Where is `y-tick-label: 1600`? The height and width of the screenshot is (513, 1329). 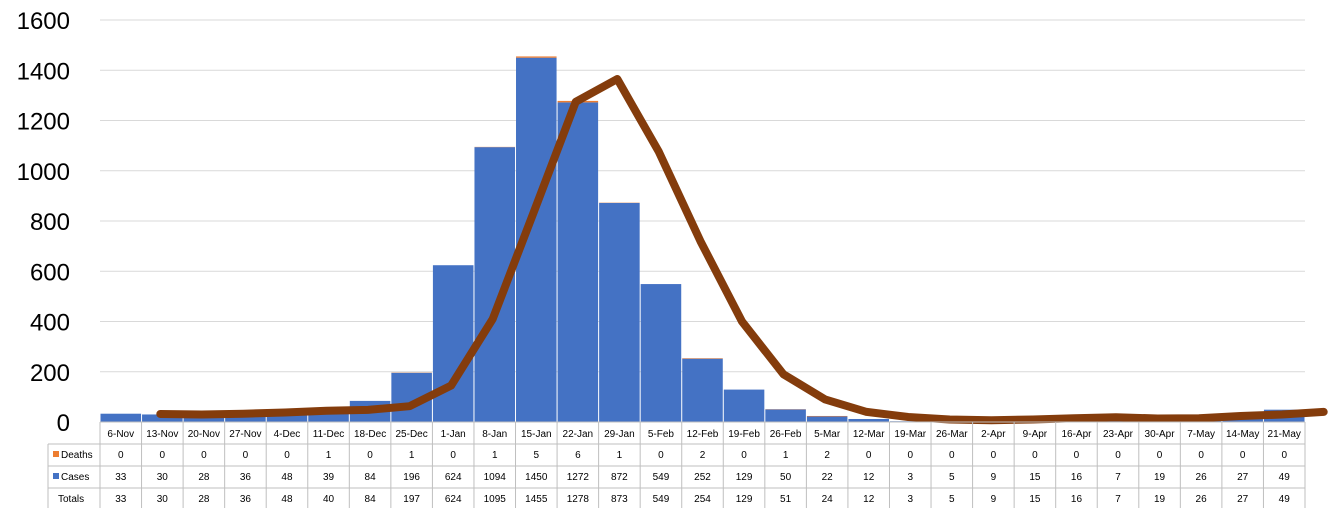 y-tick-label: 1600 is located at coordinates (43, 21).